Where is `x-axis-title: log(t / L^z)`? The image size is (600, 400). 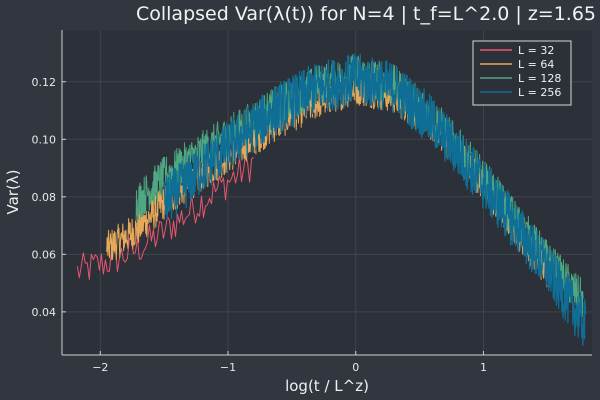 x-axis-title: log(t / L^z) is located at coordinates (327, 386).